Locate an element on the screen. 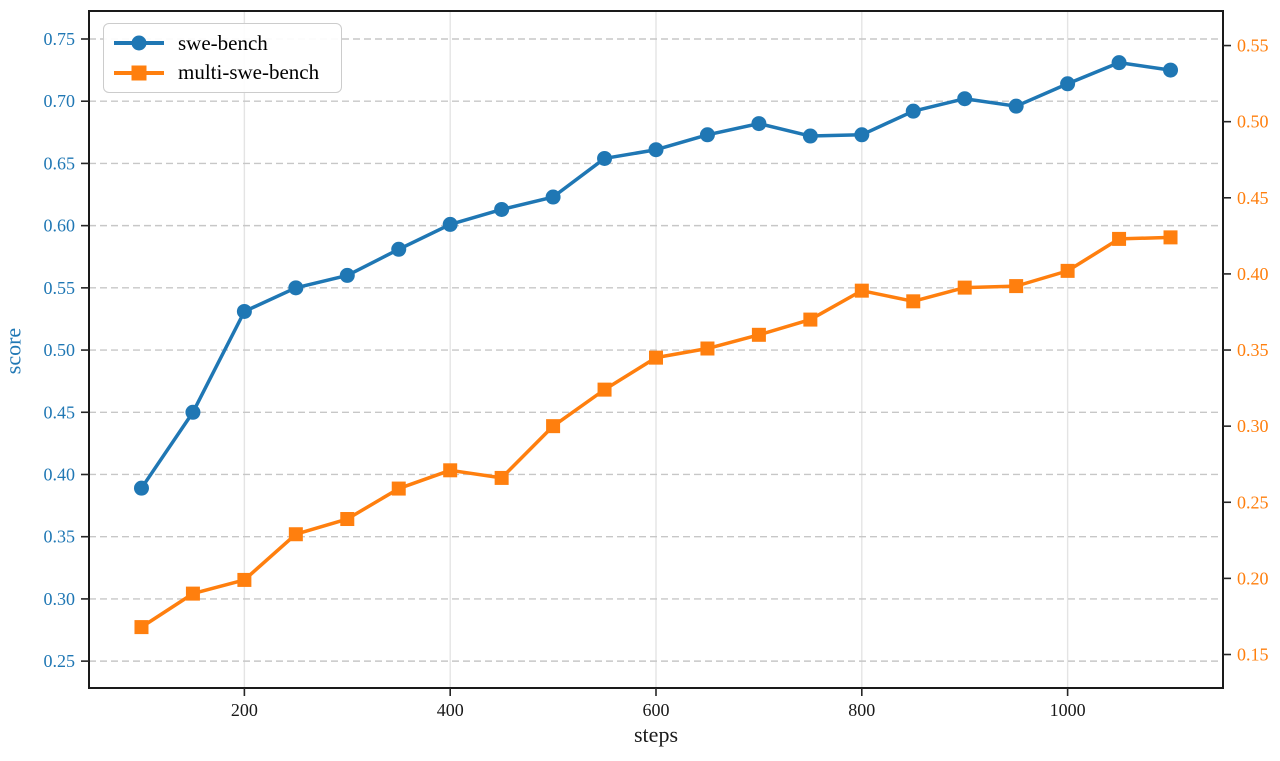 The height and width of the screenshot is (761, 1280). y-tick-label-right: 0.20 is located at coordinates (1253, 578).